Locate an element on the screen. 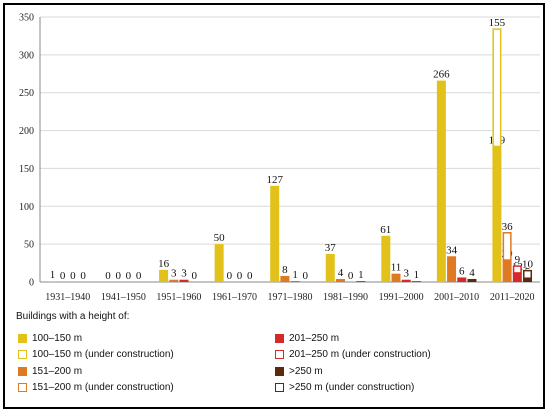 The height and width of the screenshot is (413, 550). y-tick-label: 100 is located at coordinates (26, 207).